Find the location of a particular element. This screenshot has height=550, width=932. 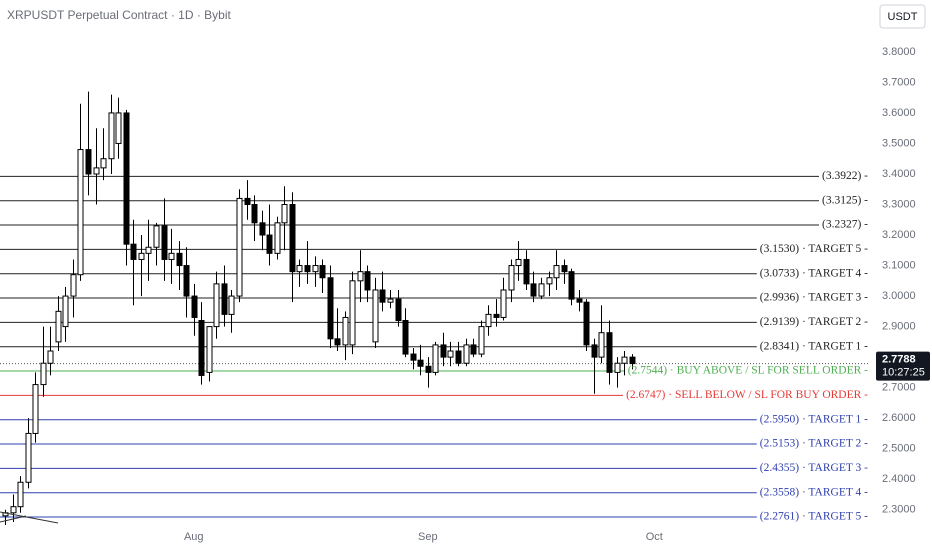

y-tick-label: 2.7000 is located at coordinates (899, 388).